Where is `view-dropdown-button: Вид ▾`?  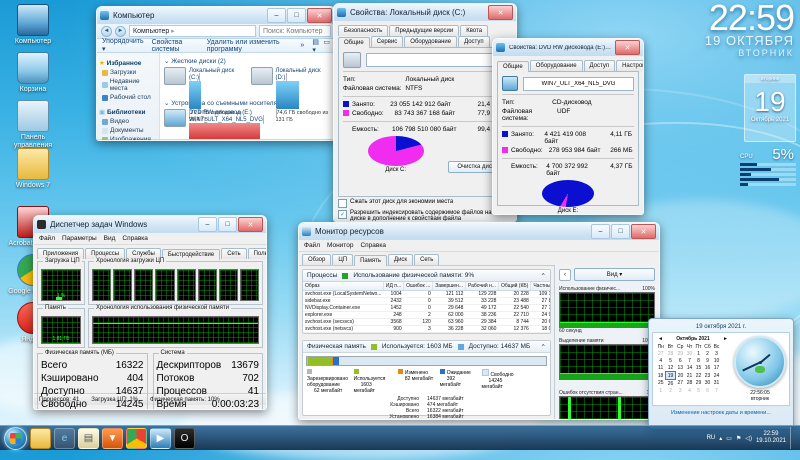
view-dropdown-button: Вид ▾ is located at coordinates (614, 274).